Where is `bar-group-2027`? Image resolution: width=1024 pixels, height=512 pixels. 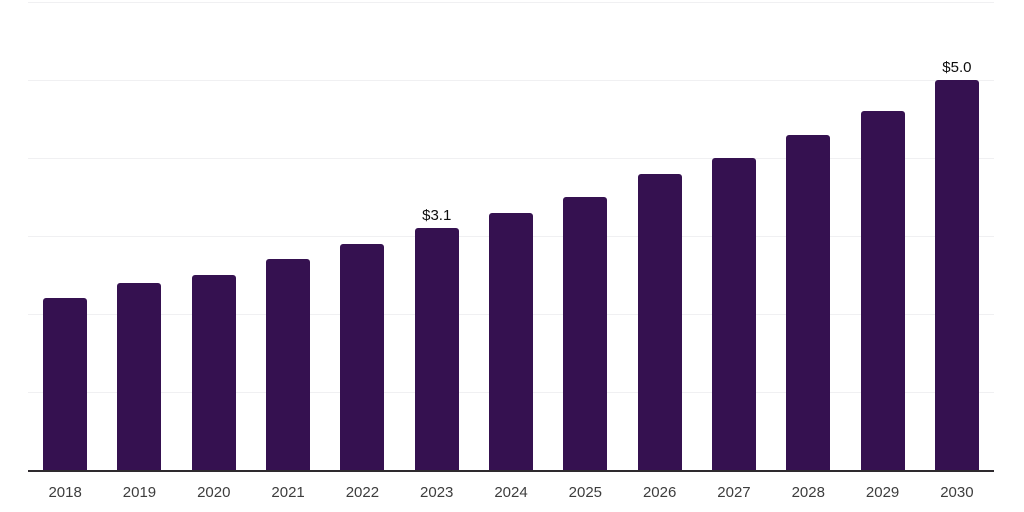
bar-group-2027 is located at coordinates (734, 236).